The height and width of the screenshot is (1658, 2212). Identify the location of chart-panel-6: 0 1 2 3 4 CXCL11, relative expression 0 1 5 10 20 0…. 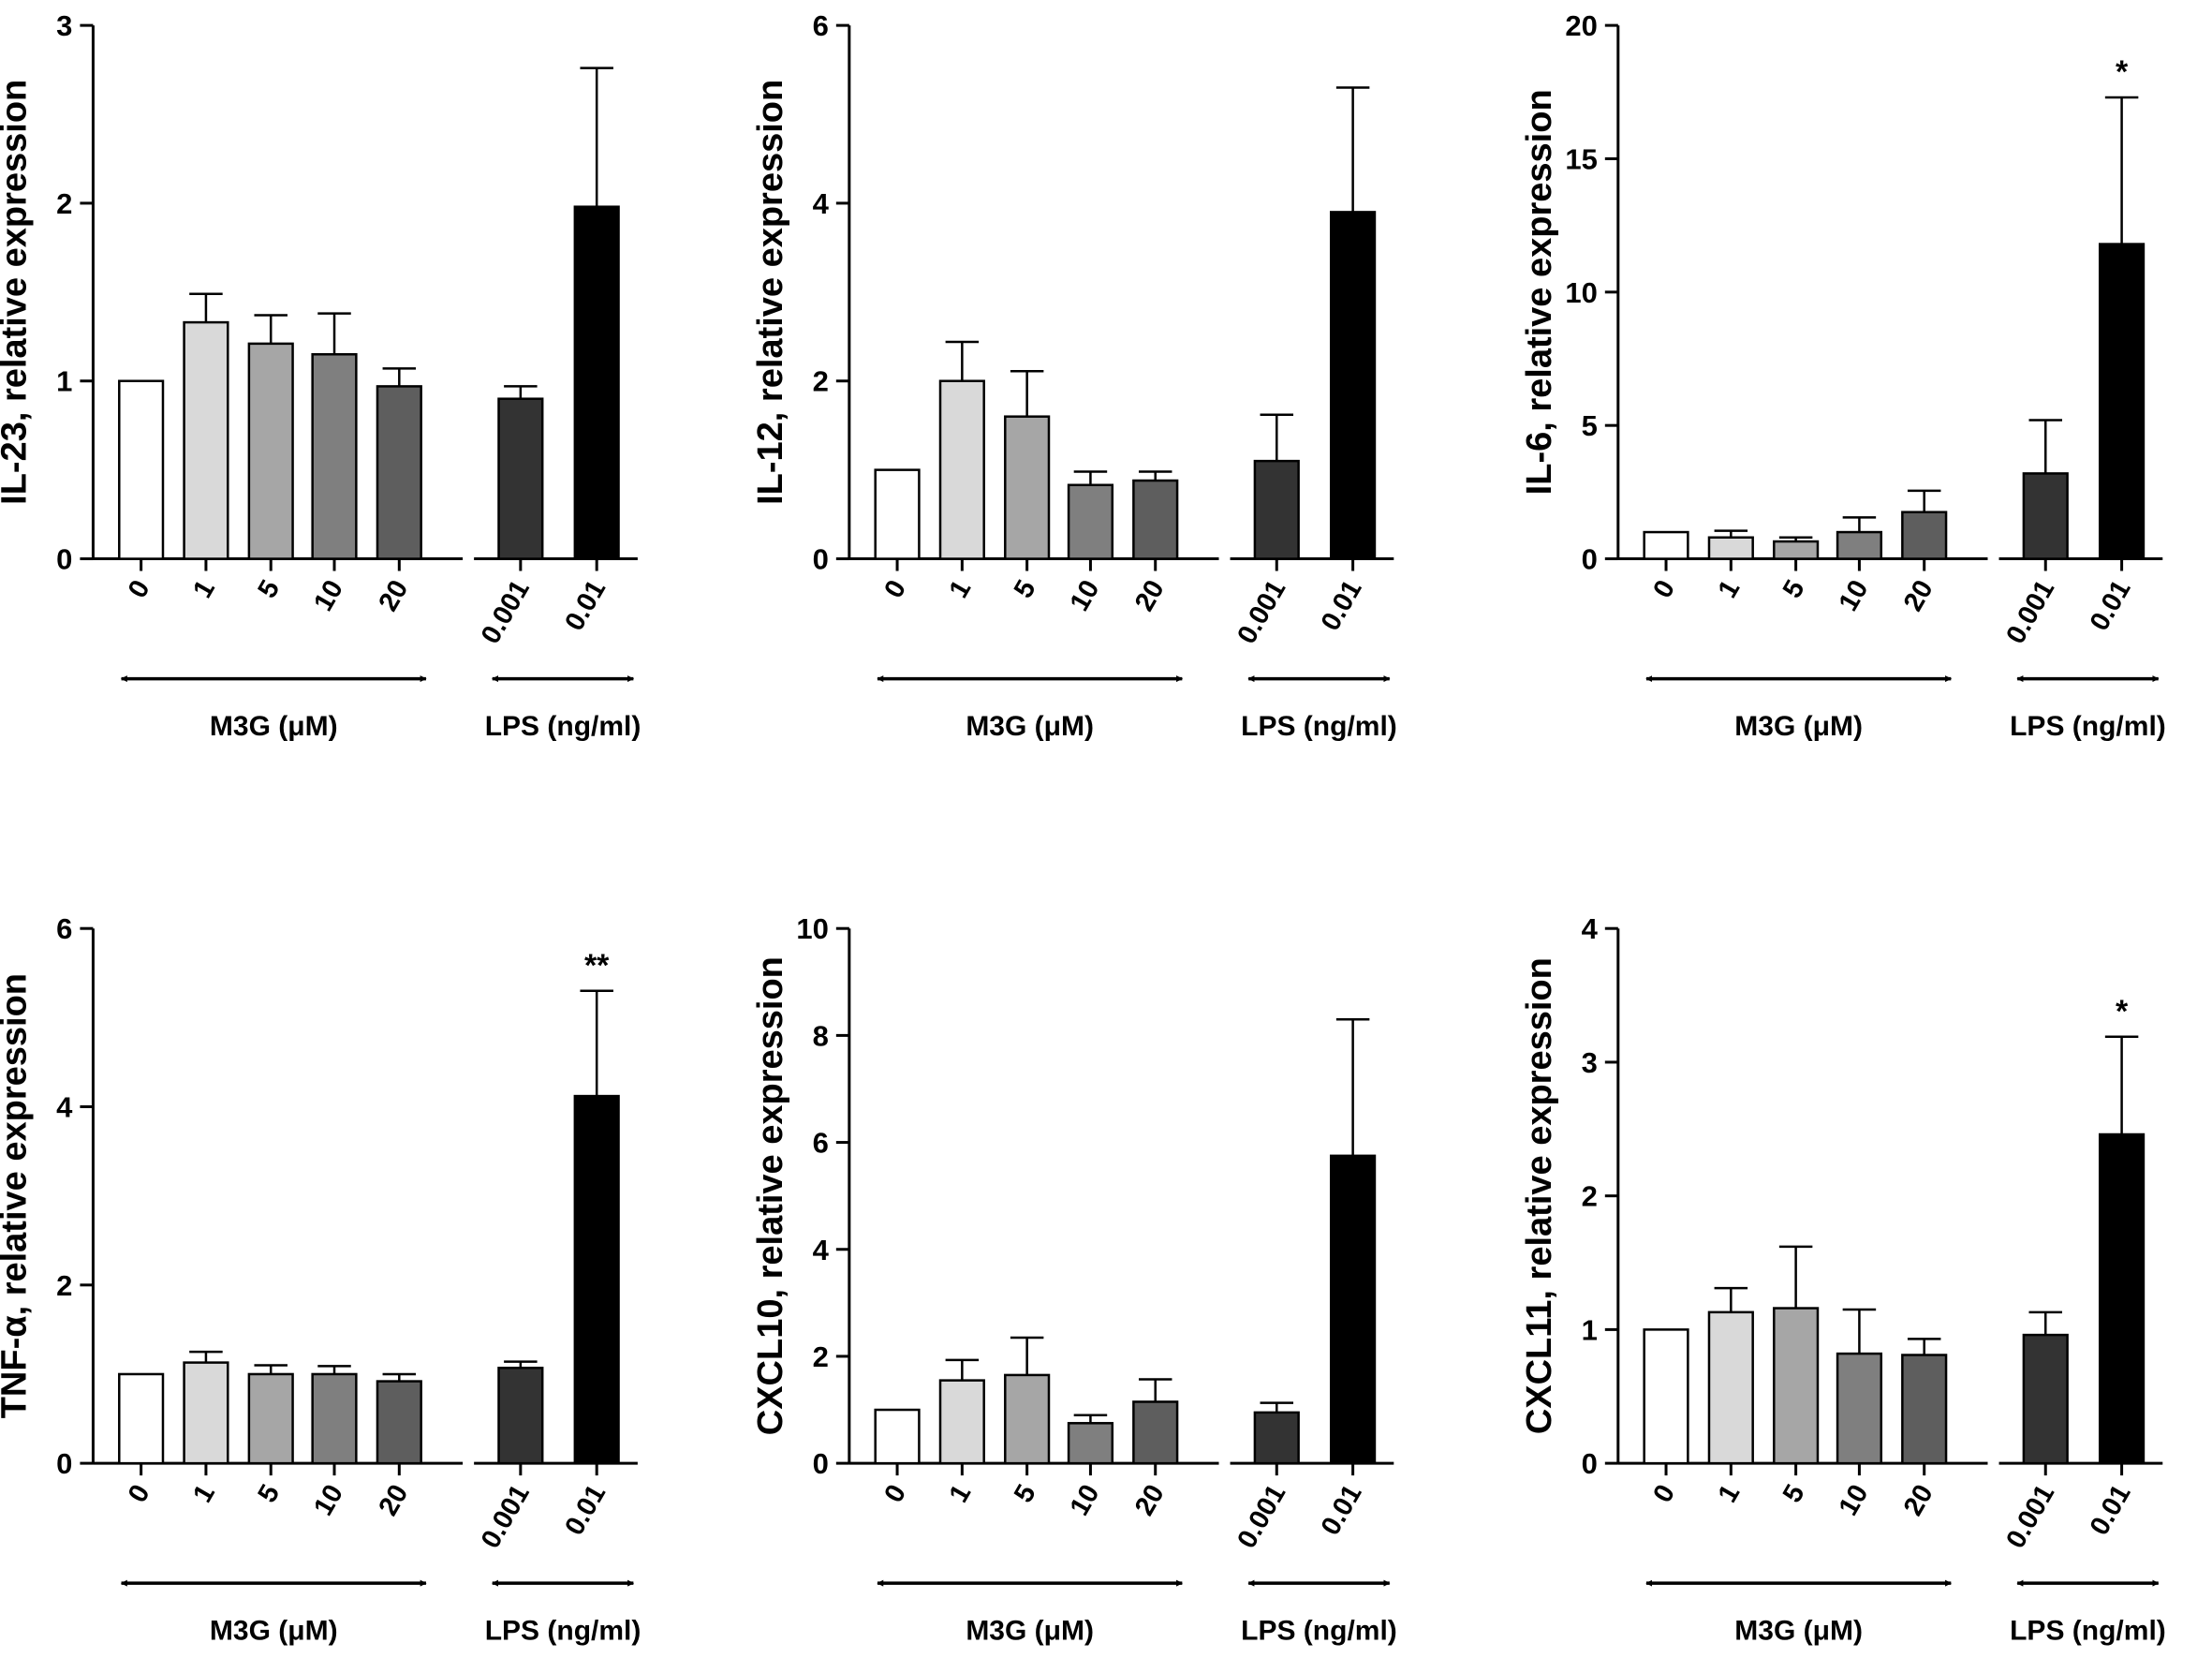
(1843, 1279).